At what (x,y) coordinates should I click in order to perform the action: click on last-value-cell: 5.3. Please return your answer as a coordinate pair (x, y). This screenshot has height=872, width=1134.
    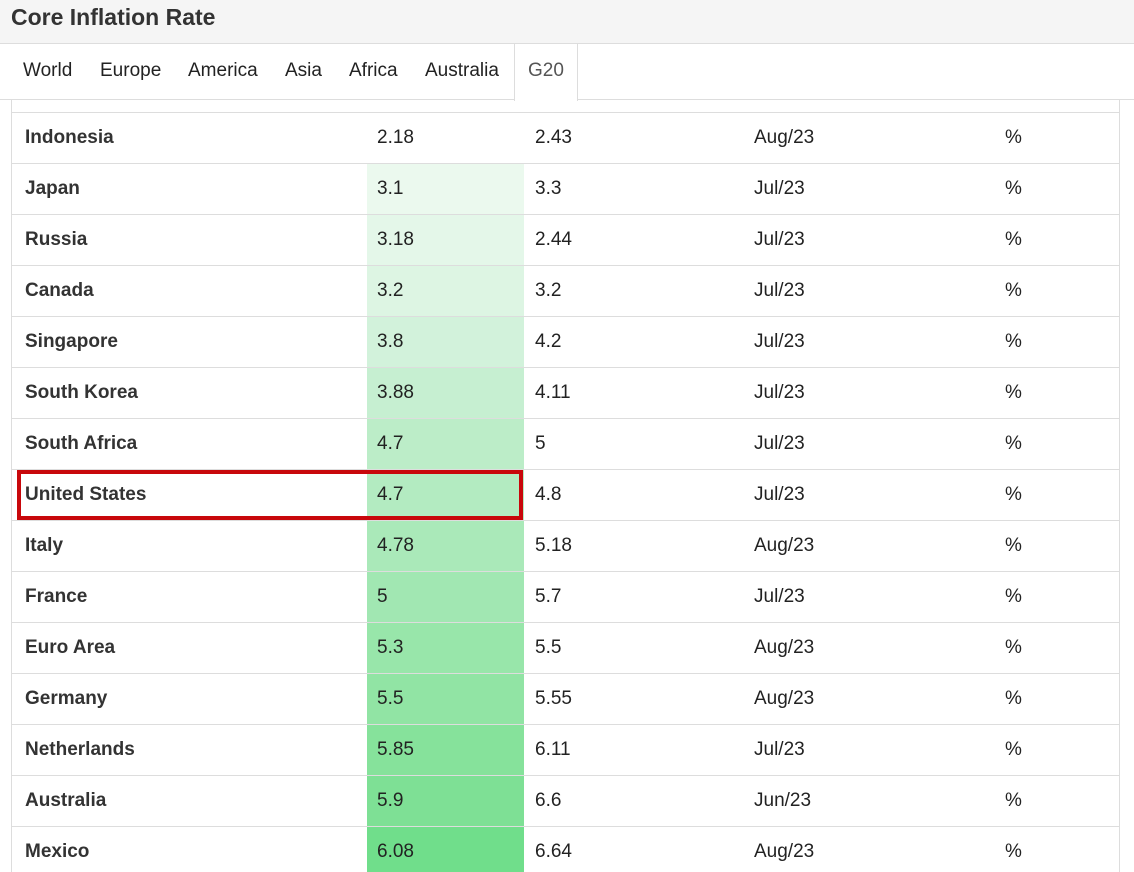
    Looking at the image, I should click on (445, 648).